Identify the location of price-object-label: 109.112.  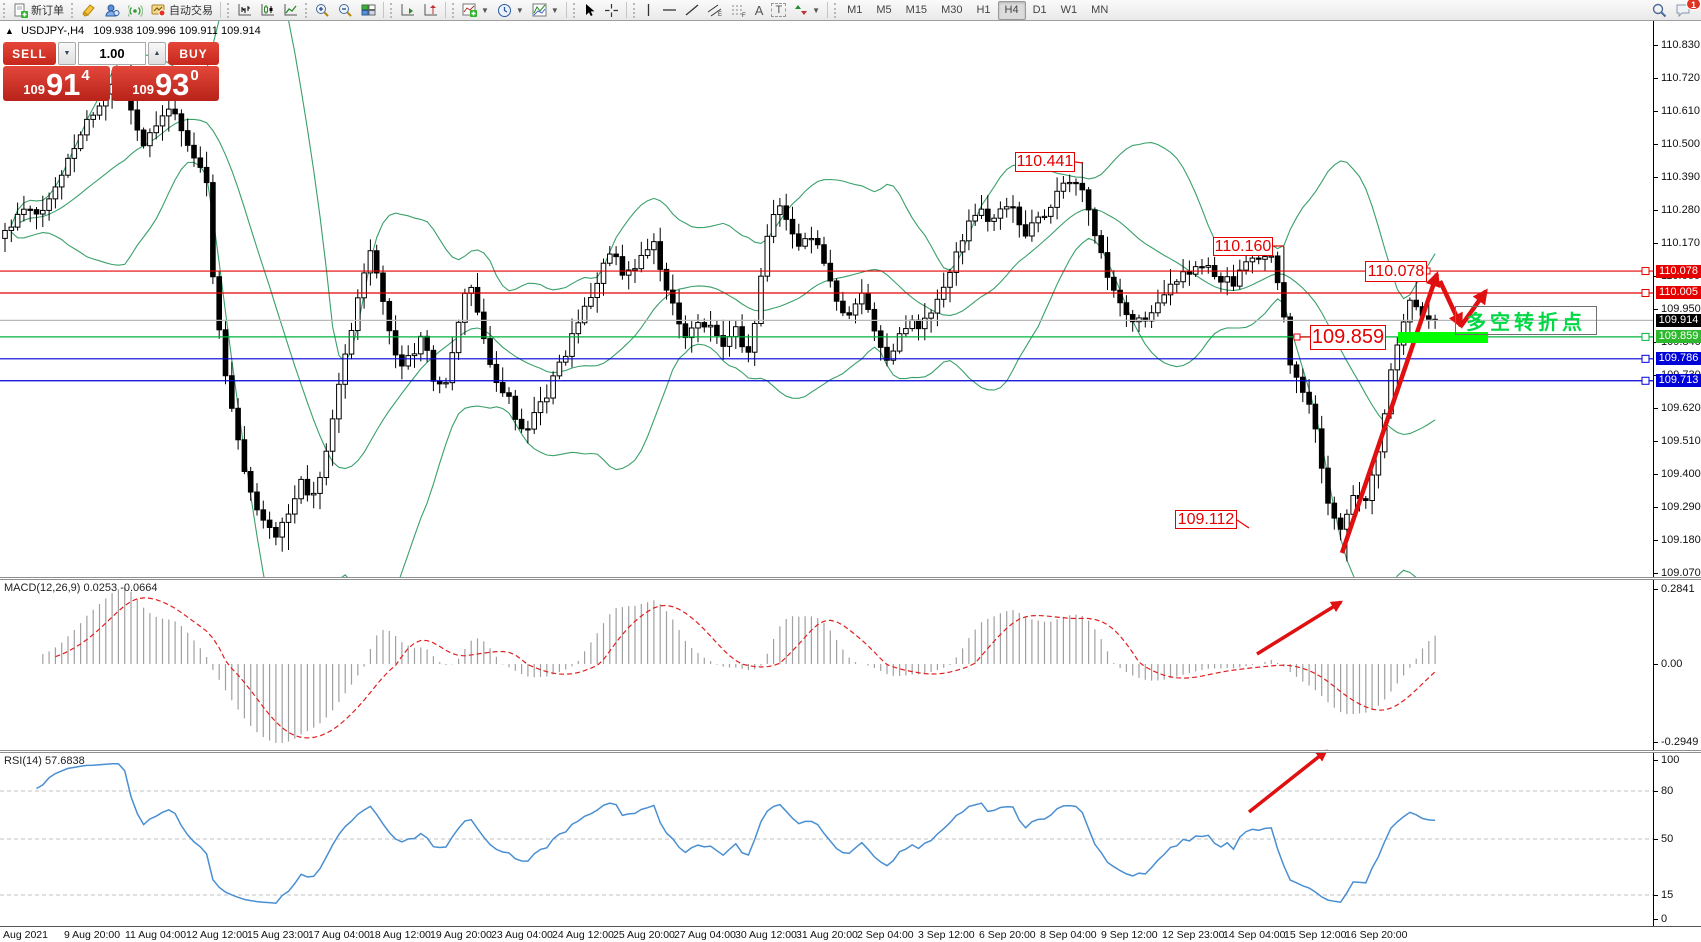
(1206, 519).